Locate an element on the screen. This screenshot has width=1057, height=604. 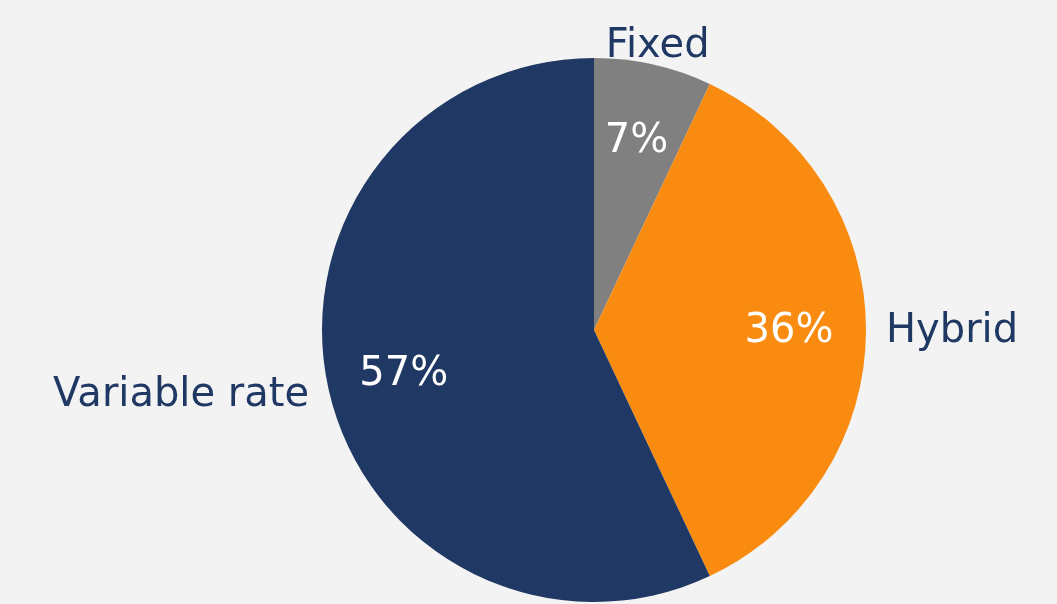
data-label: 57% is located at coordinates (404, 370).